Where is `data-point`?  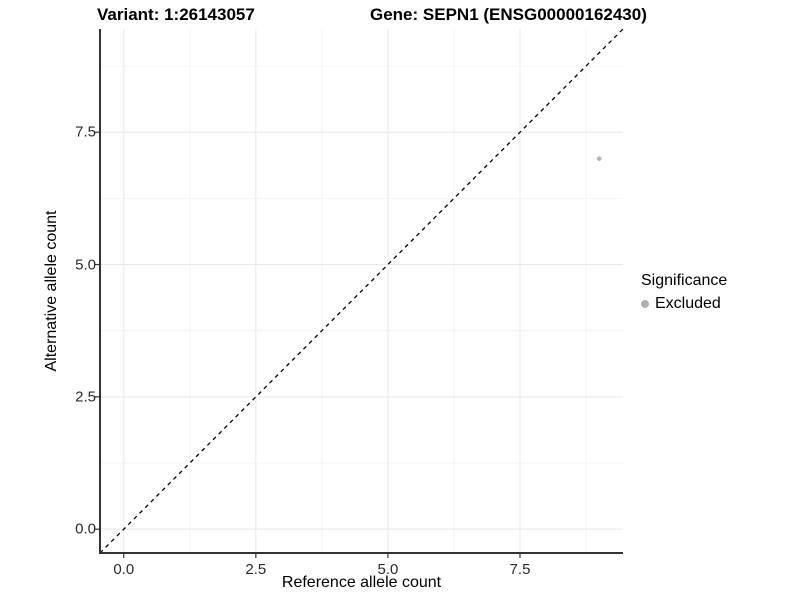
data-point is located at coordinates (599, 158).